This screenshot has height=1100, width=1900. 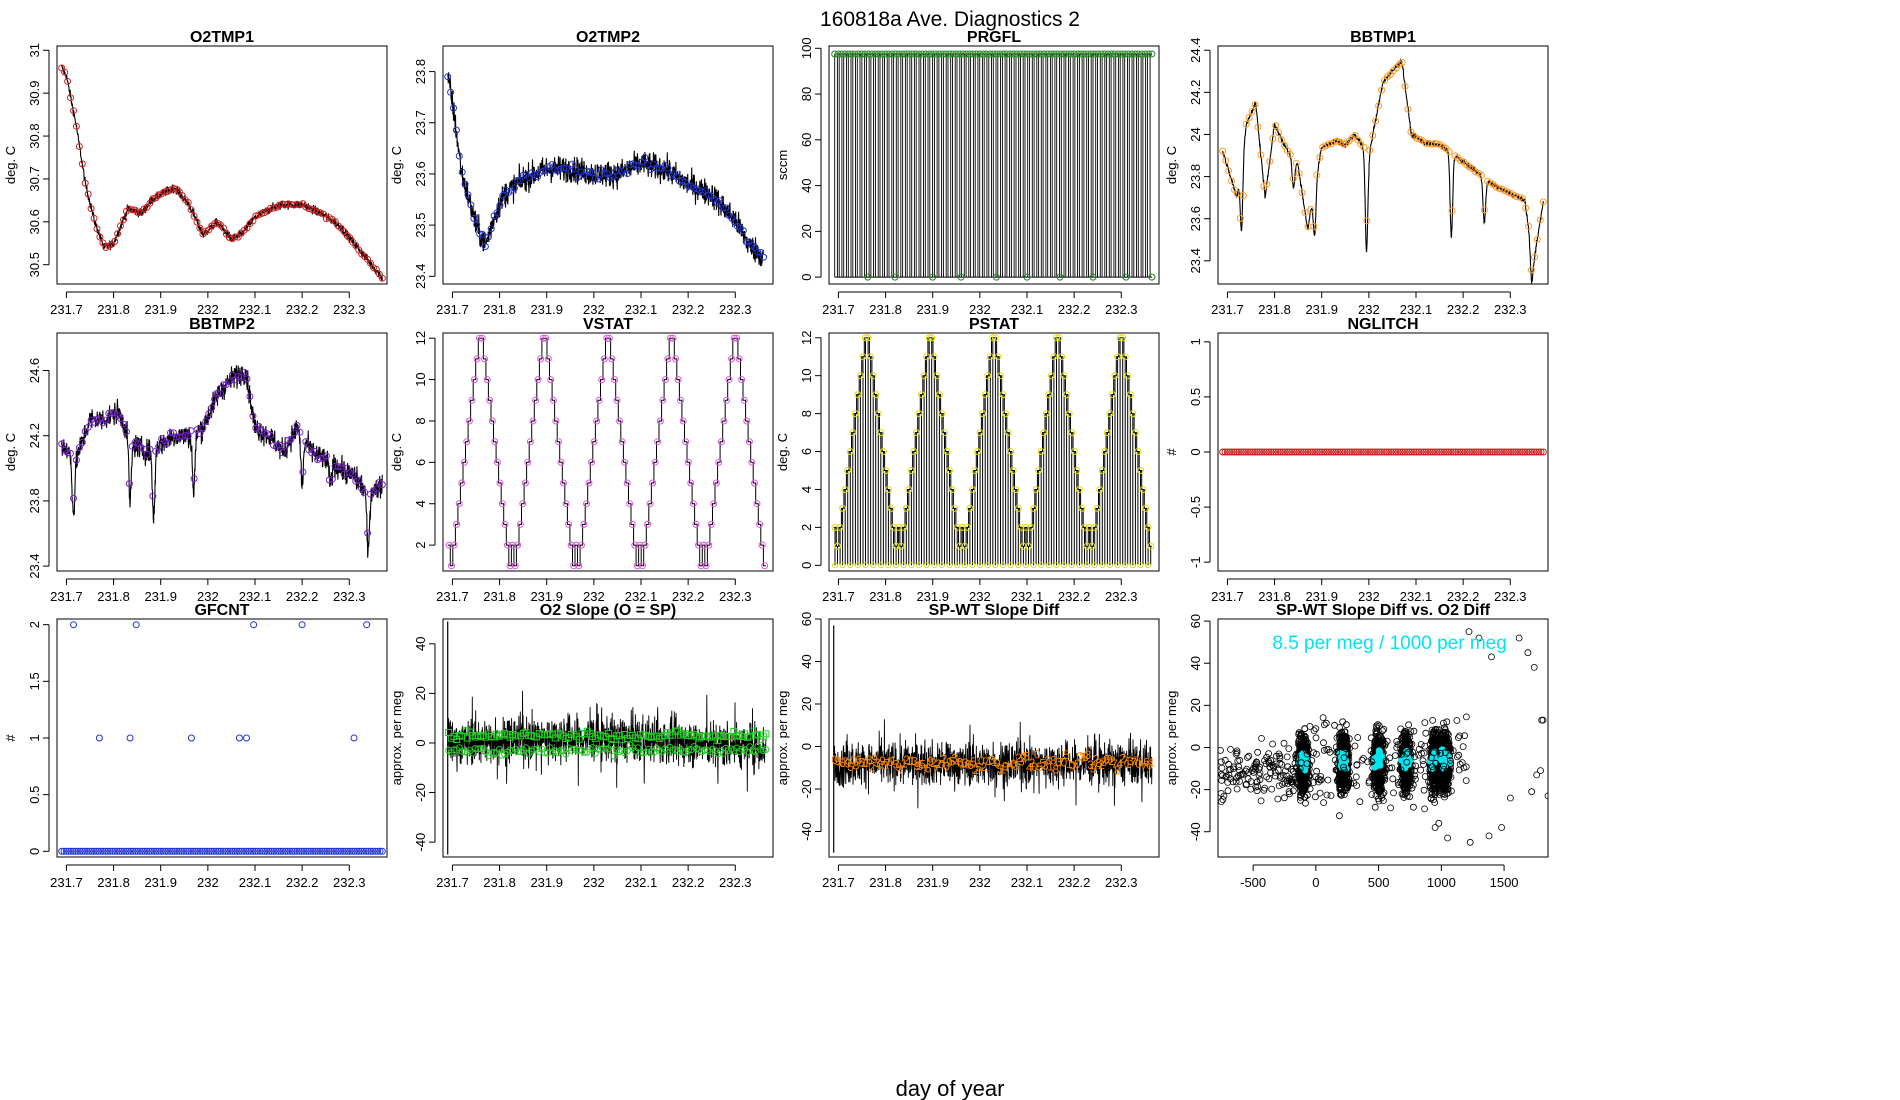 I want to click on y-tick-label: 40, so click(x=806, y=185).